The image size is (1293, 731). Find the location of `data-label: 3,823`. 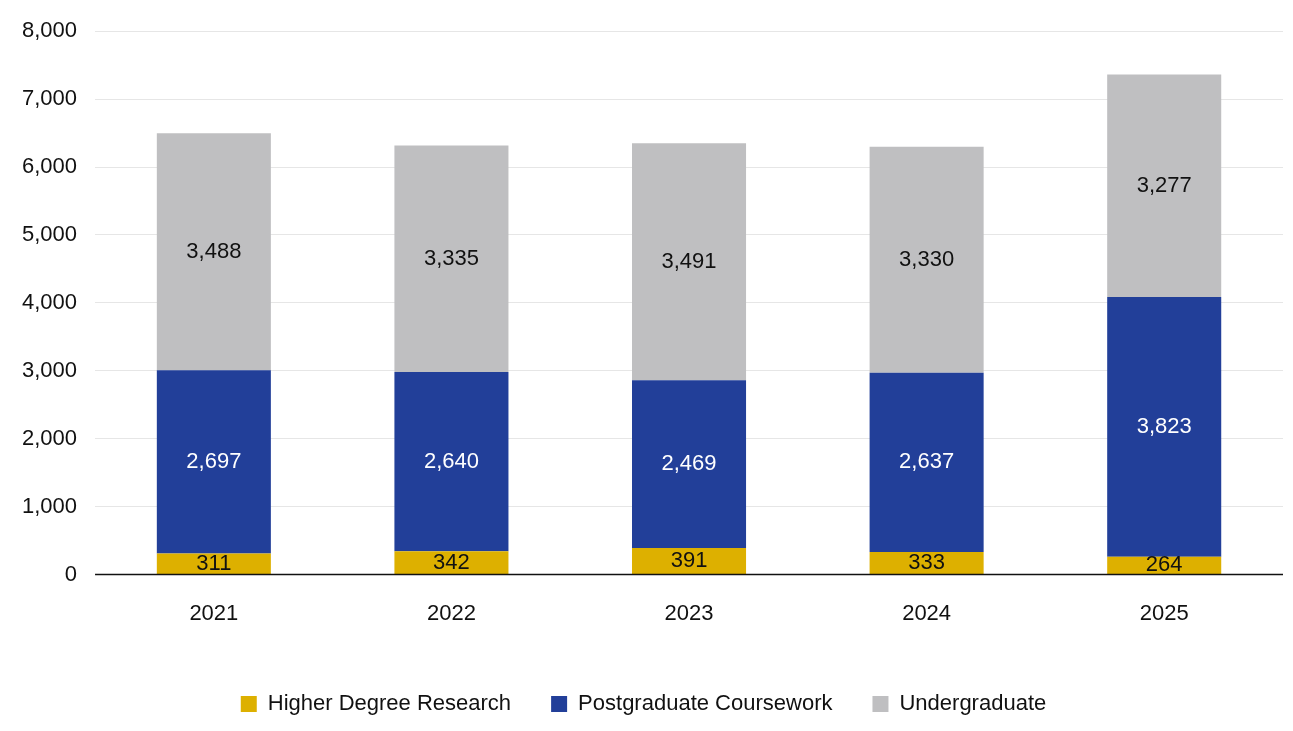

data-label: 3,823 is located at coordinates (1164, 425).